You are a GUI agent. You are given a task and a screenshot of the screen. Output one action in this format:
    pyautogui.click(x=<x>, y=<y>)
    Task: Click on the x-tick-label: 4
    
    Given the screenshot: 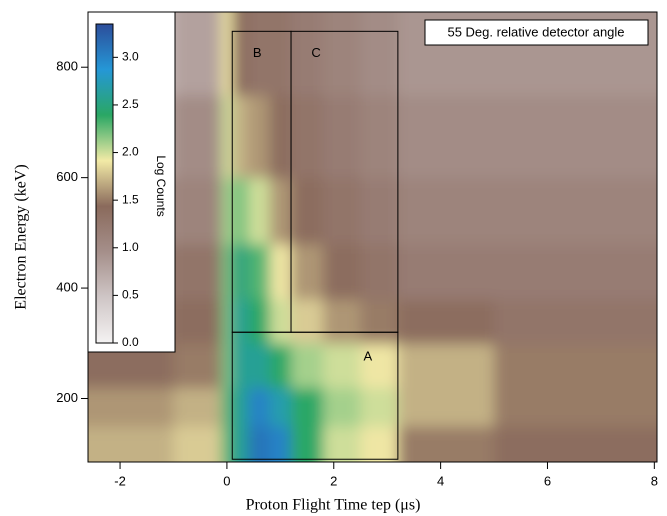 What is the action you would take?
    pyautogui.click(x=440, y=480)
    